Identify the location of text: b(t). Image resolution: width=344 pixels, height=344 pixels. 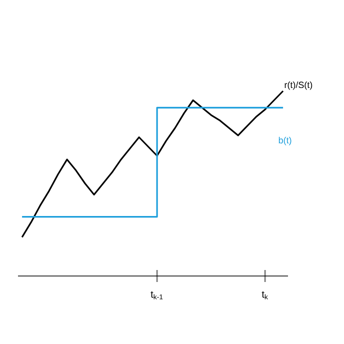
(285, 141).